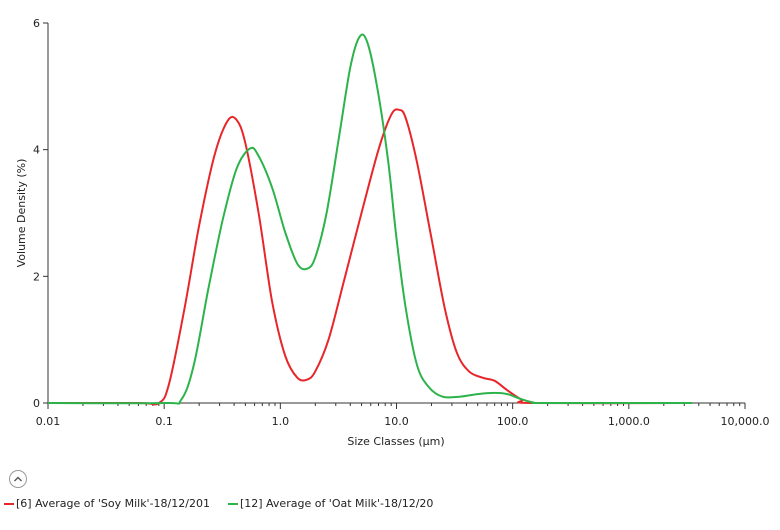 This screenshot has width=780, height=530. What do you see at coordinates (21, 213) in the screenshot?
I see `y-axis-title: Volume Density (%)` at bounding box center [21, 213].